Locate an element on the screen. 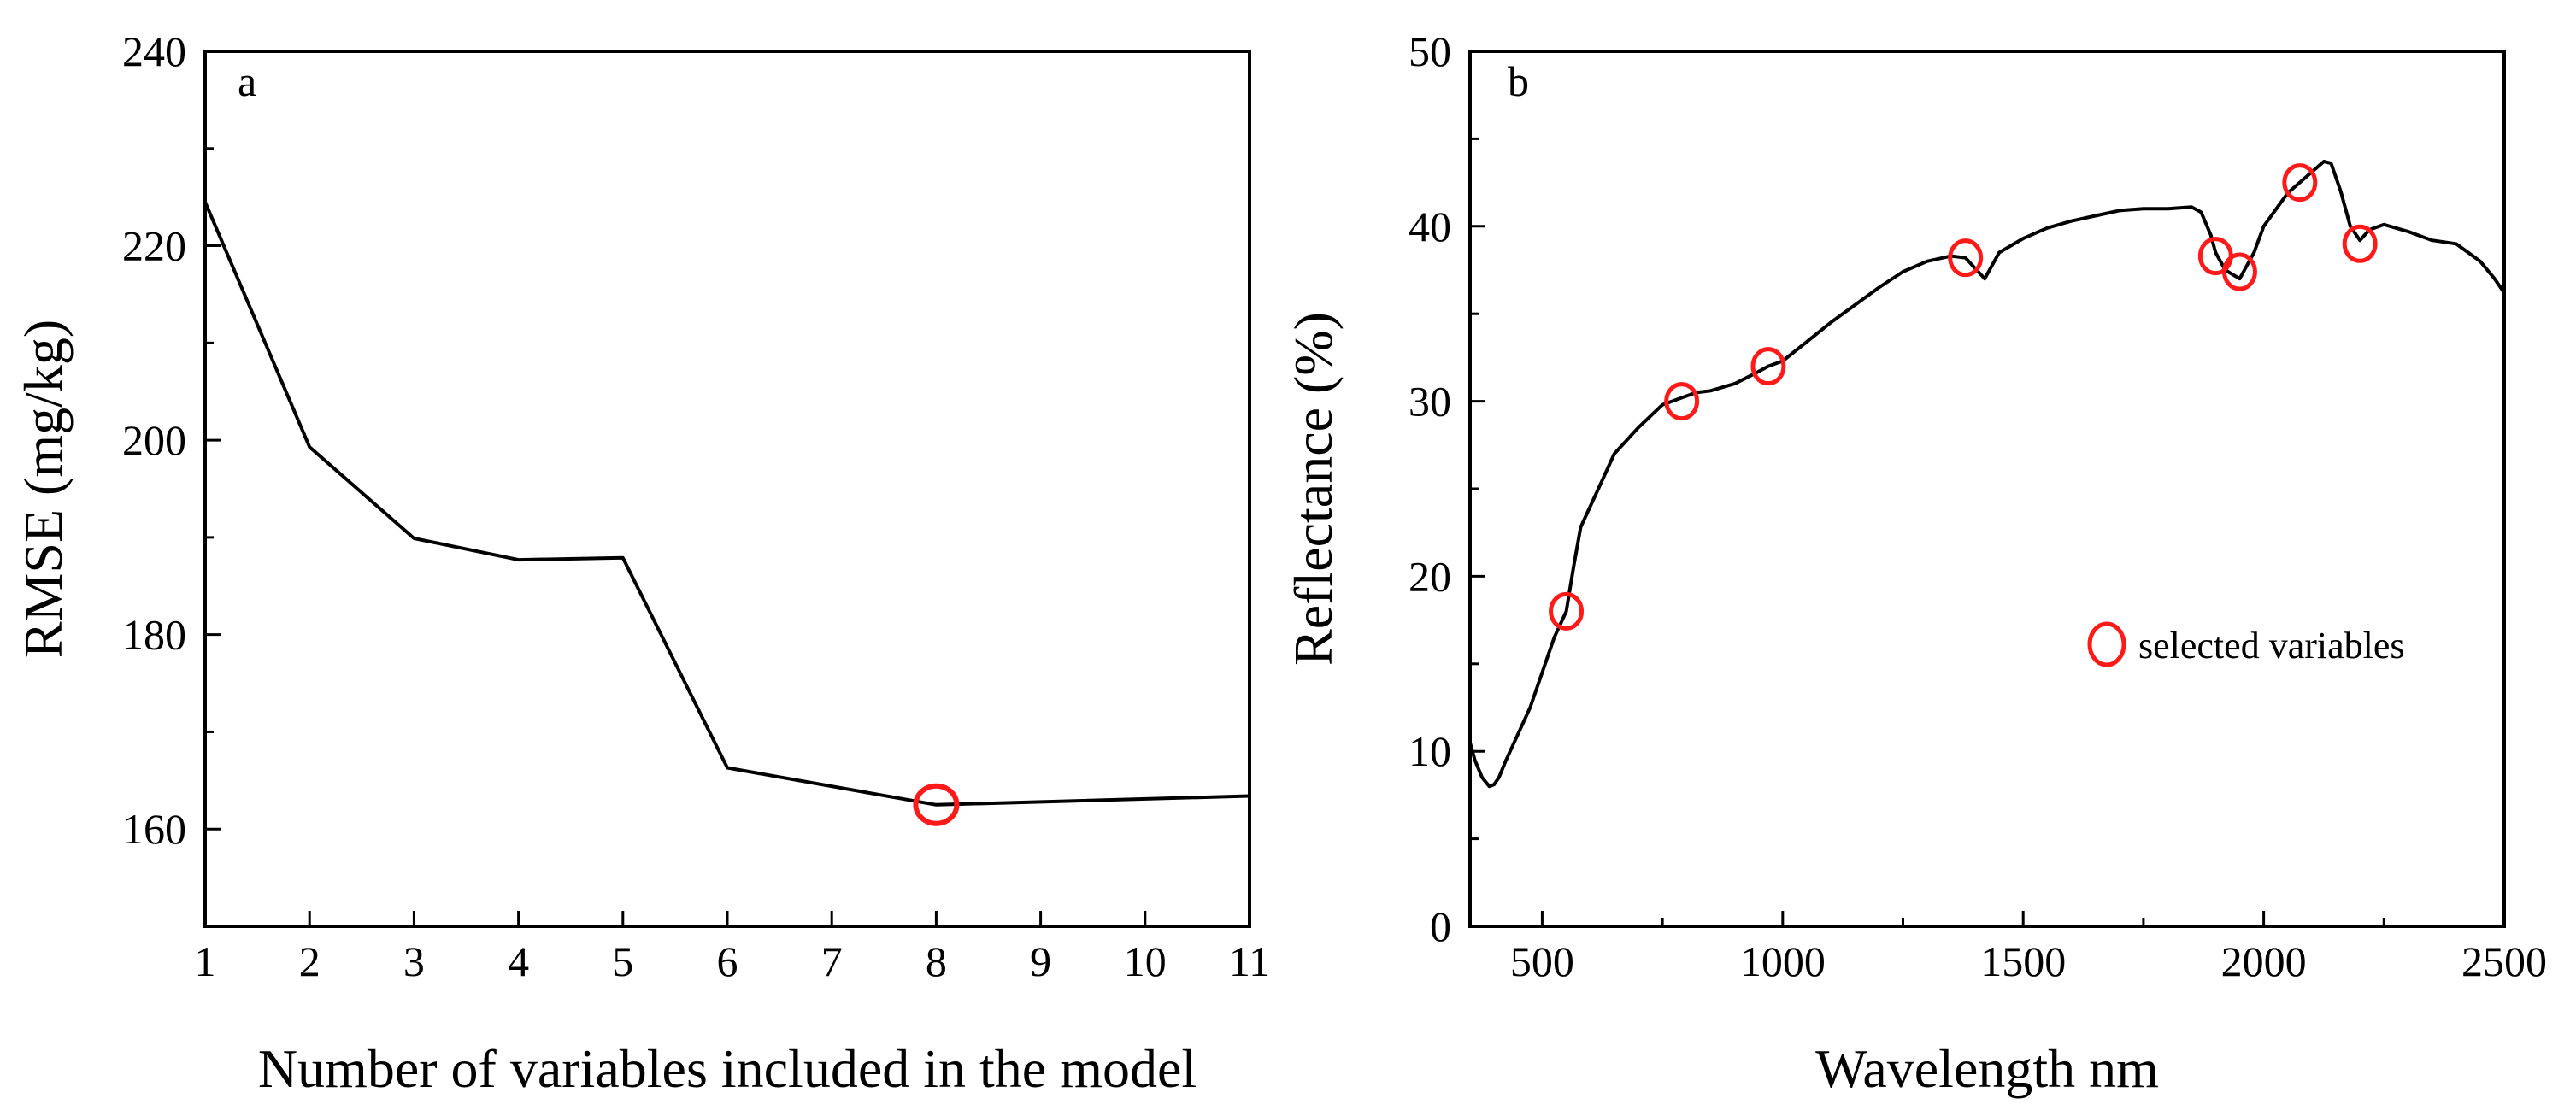 This screenshot has width=2576, height=1116. selected-variable-markers is located at coordinates (1963, 397).